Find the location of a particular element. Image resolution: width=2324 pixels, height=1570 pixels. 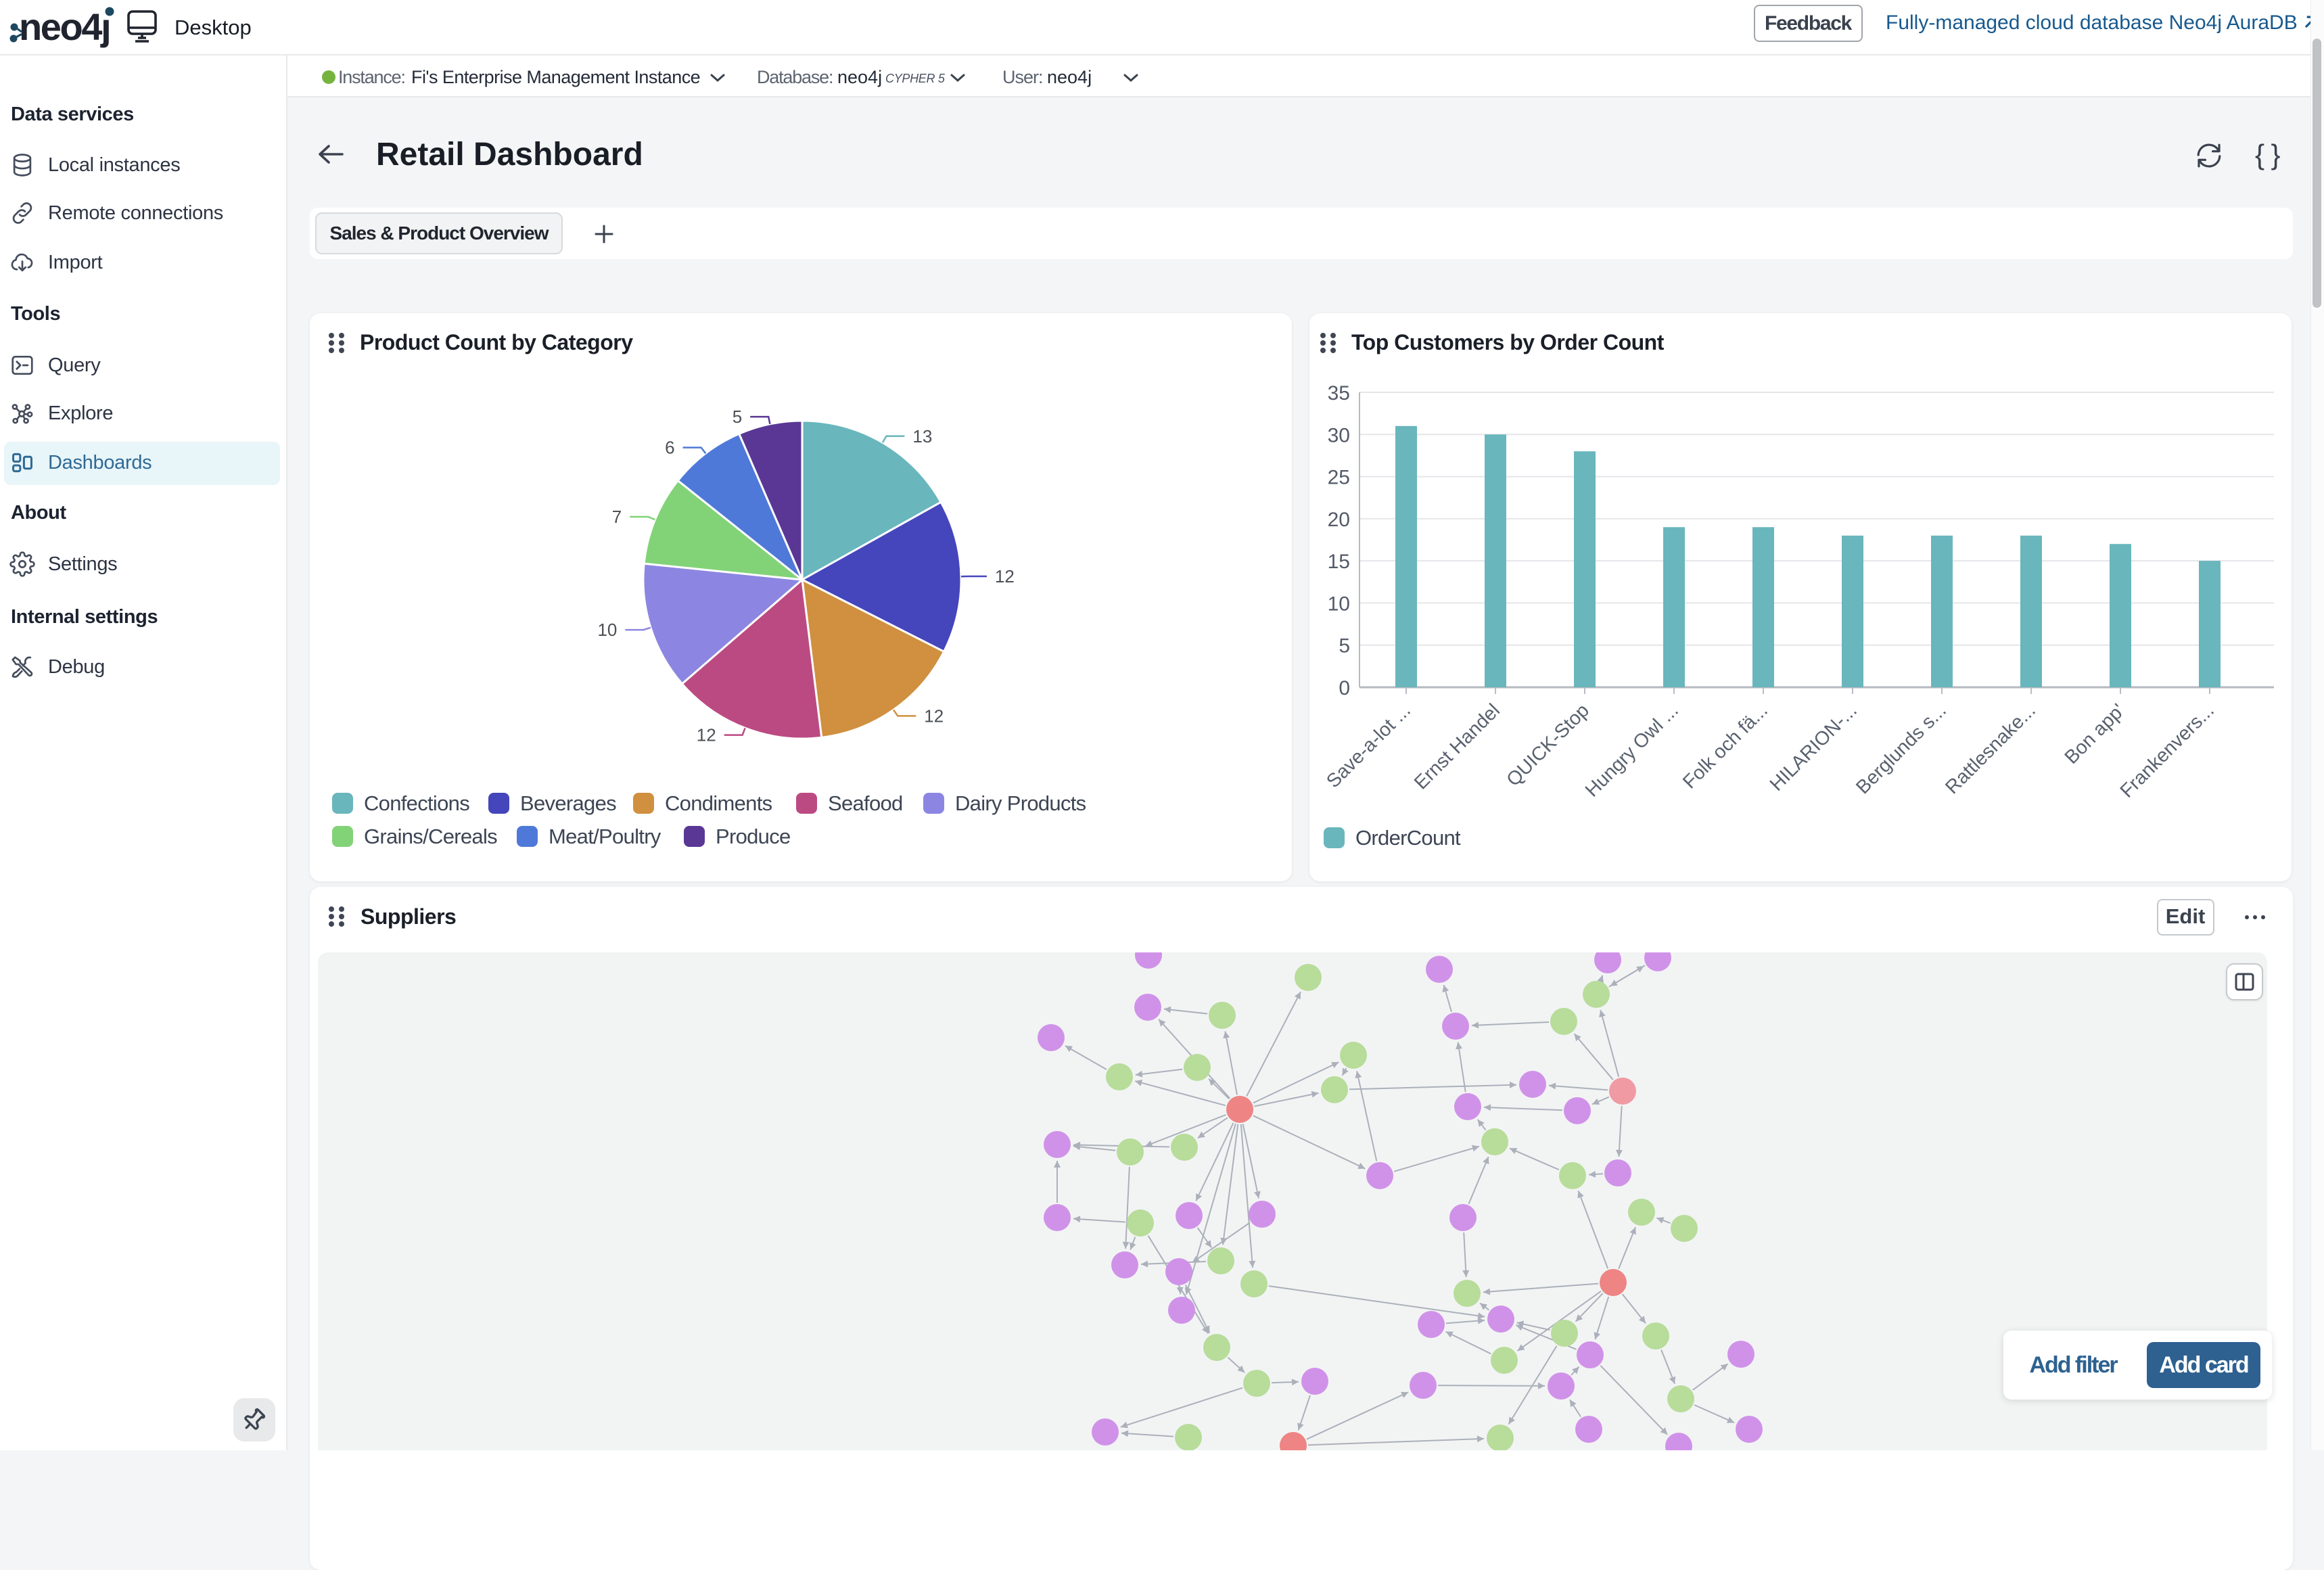

svg-text: 35 is located at coordinates (1339, 394).